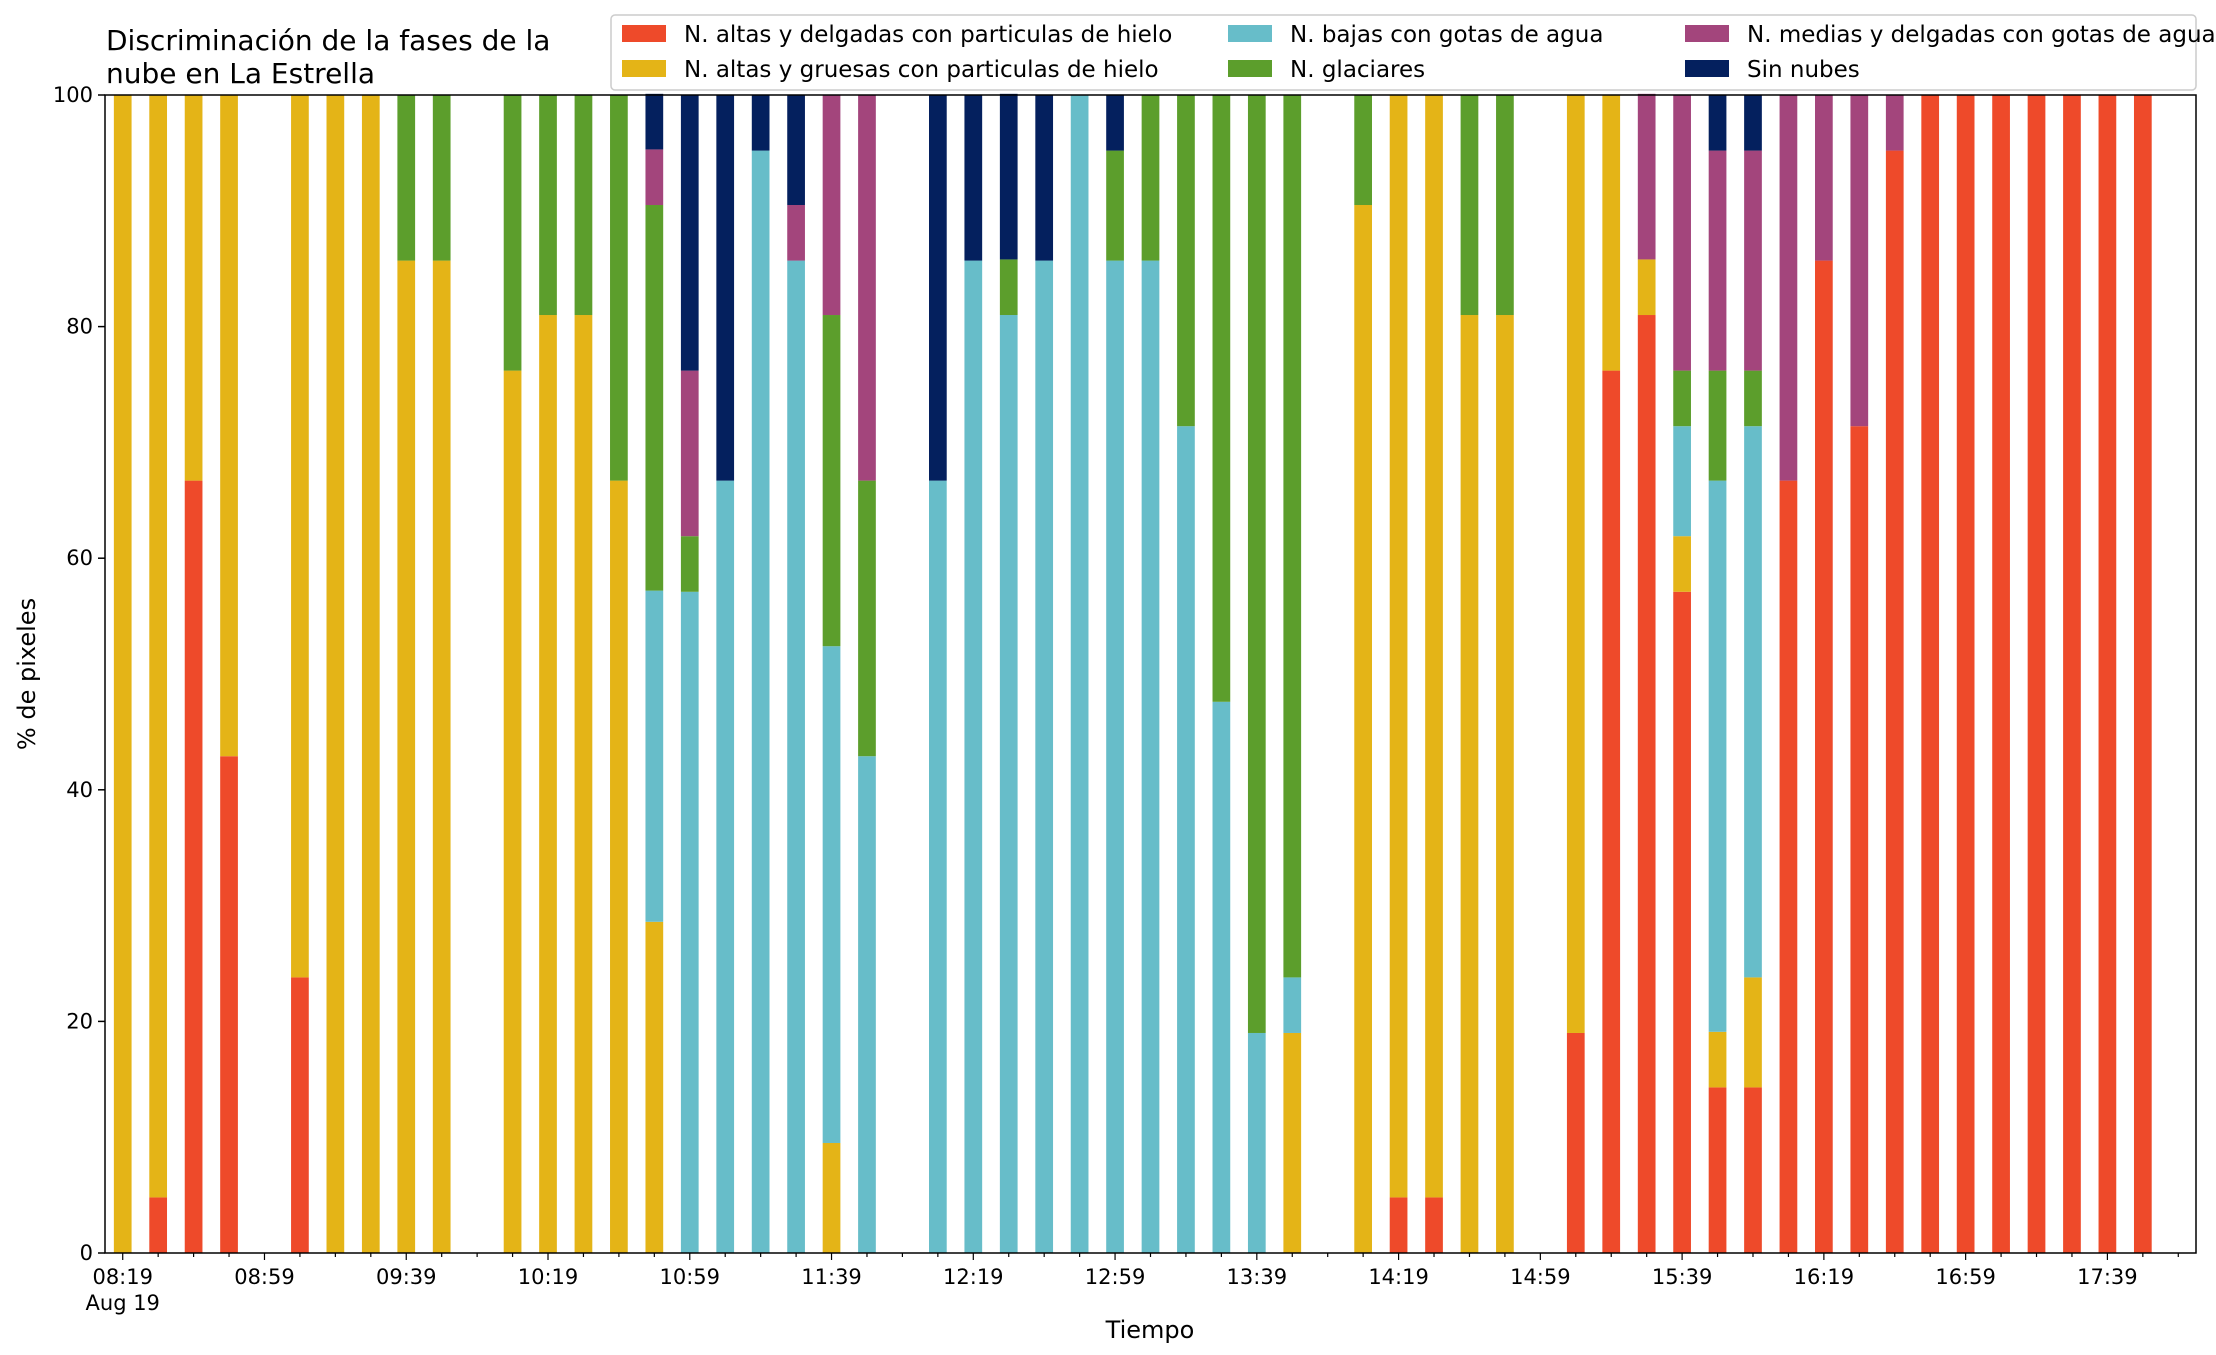  Describe the element at coordinates (1540, 1277) in the screenshot. I see `x-tick-label-40: 14:59` at that location.